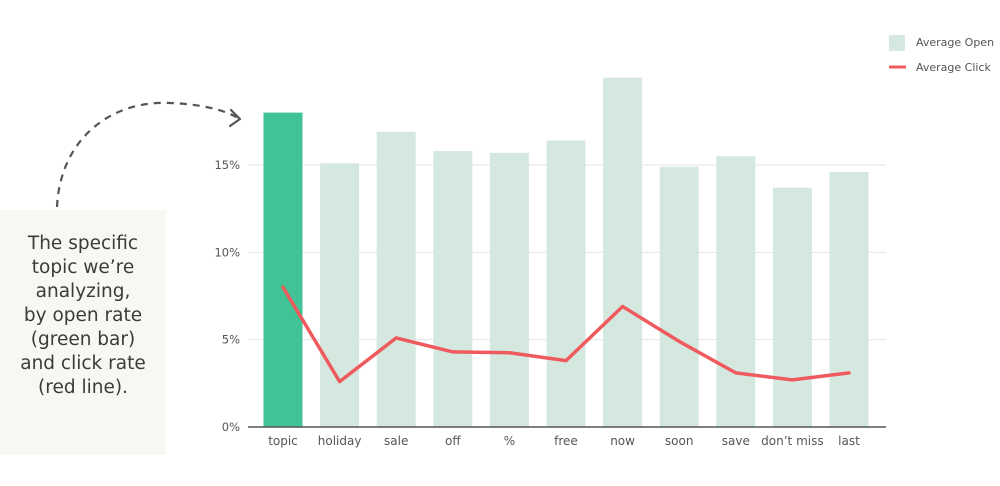  Describe the element at coordinates (453, 441) in the screenshot. I see `x-tick-label: off` at that location.